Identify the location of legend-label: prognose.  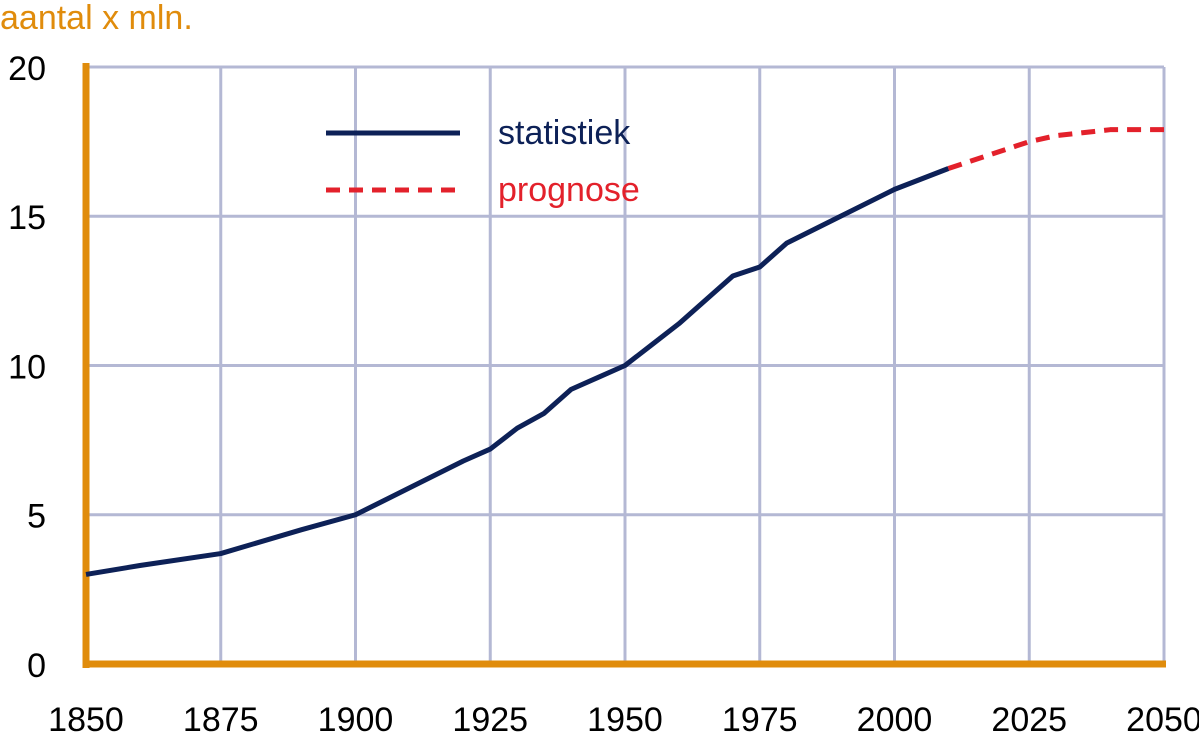
(569, 190).